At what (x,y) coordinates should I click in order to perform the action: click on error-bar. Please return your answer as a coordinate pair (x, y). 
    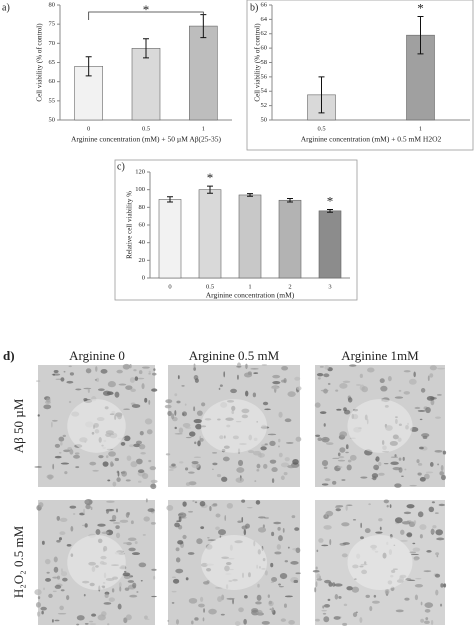
    Looking at the image, I should click on (321, 95).